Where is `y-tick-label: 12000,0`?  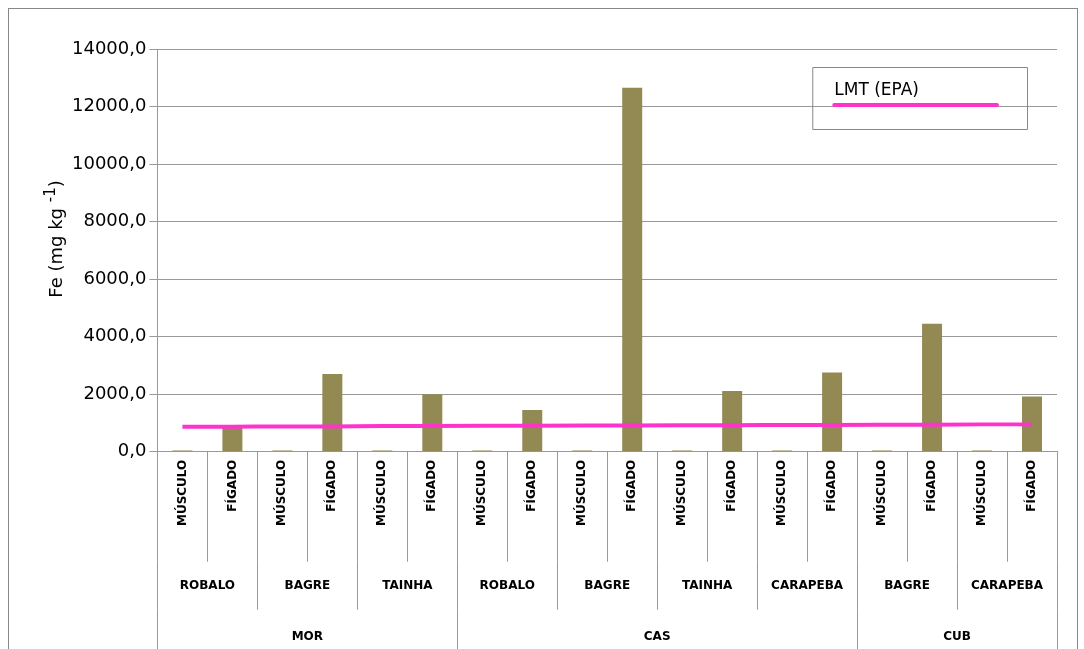
y-tick-label: 12000,0 is located at coordinates (109, 105).